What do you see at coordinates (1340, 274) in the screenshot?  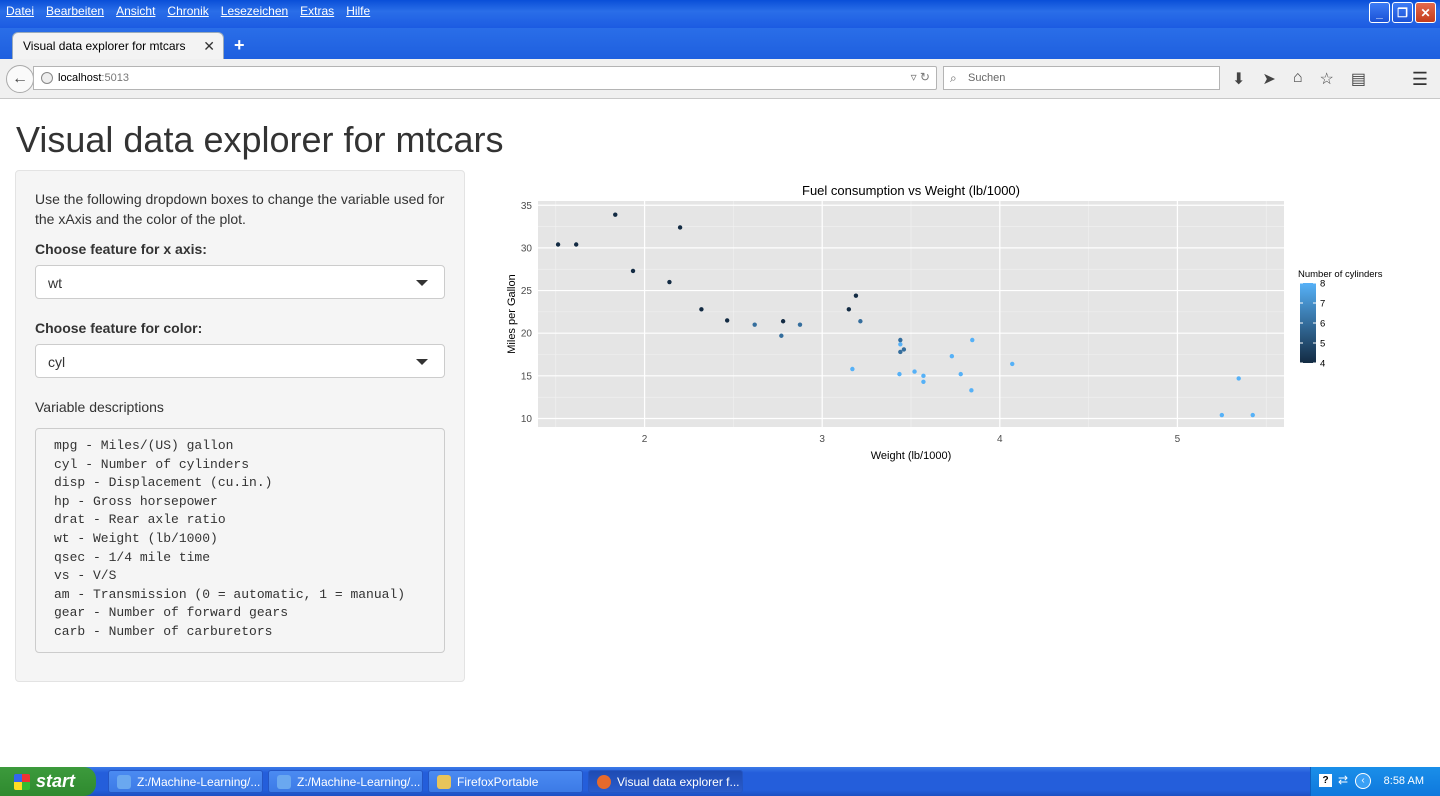 I see `legend-title: Number of cylinders` at bounding box center [1340, 274].